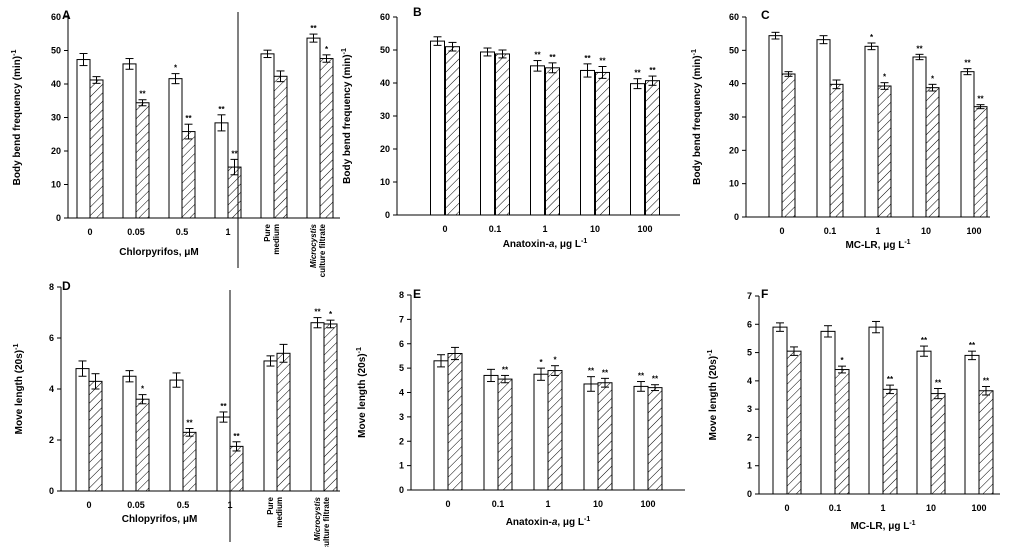 The height and width of the screenshot is (547, 1024). What do you see at coordinates (136, 505) in the screenshot?
I see `x-tick-label: 0.05` at bounding box center [136, 505].